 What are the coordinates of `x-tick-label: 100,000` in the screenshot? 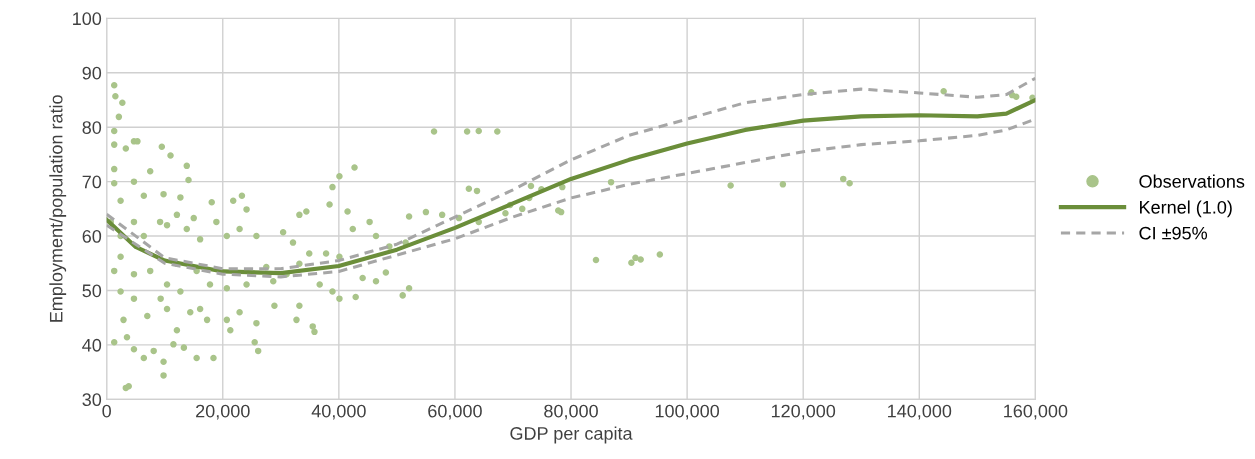 It's located at (687, 412).